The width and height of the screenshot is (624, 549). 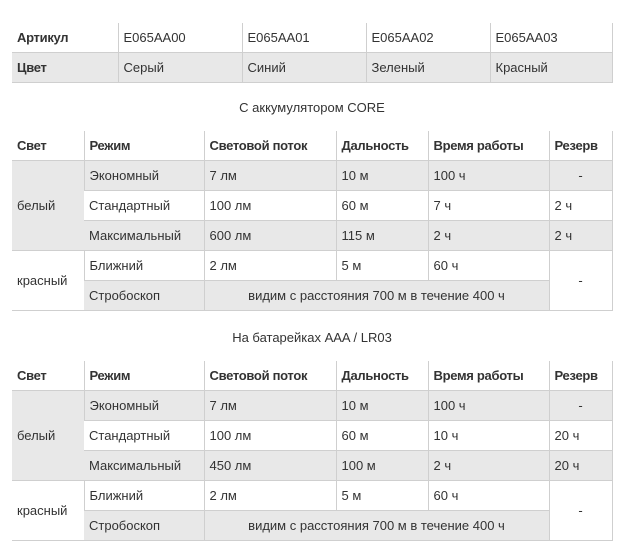 I want to click on color-value: Синий, so click(x=303, y=67).